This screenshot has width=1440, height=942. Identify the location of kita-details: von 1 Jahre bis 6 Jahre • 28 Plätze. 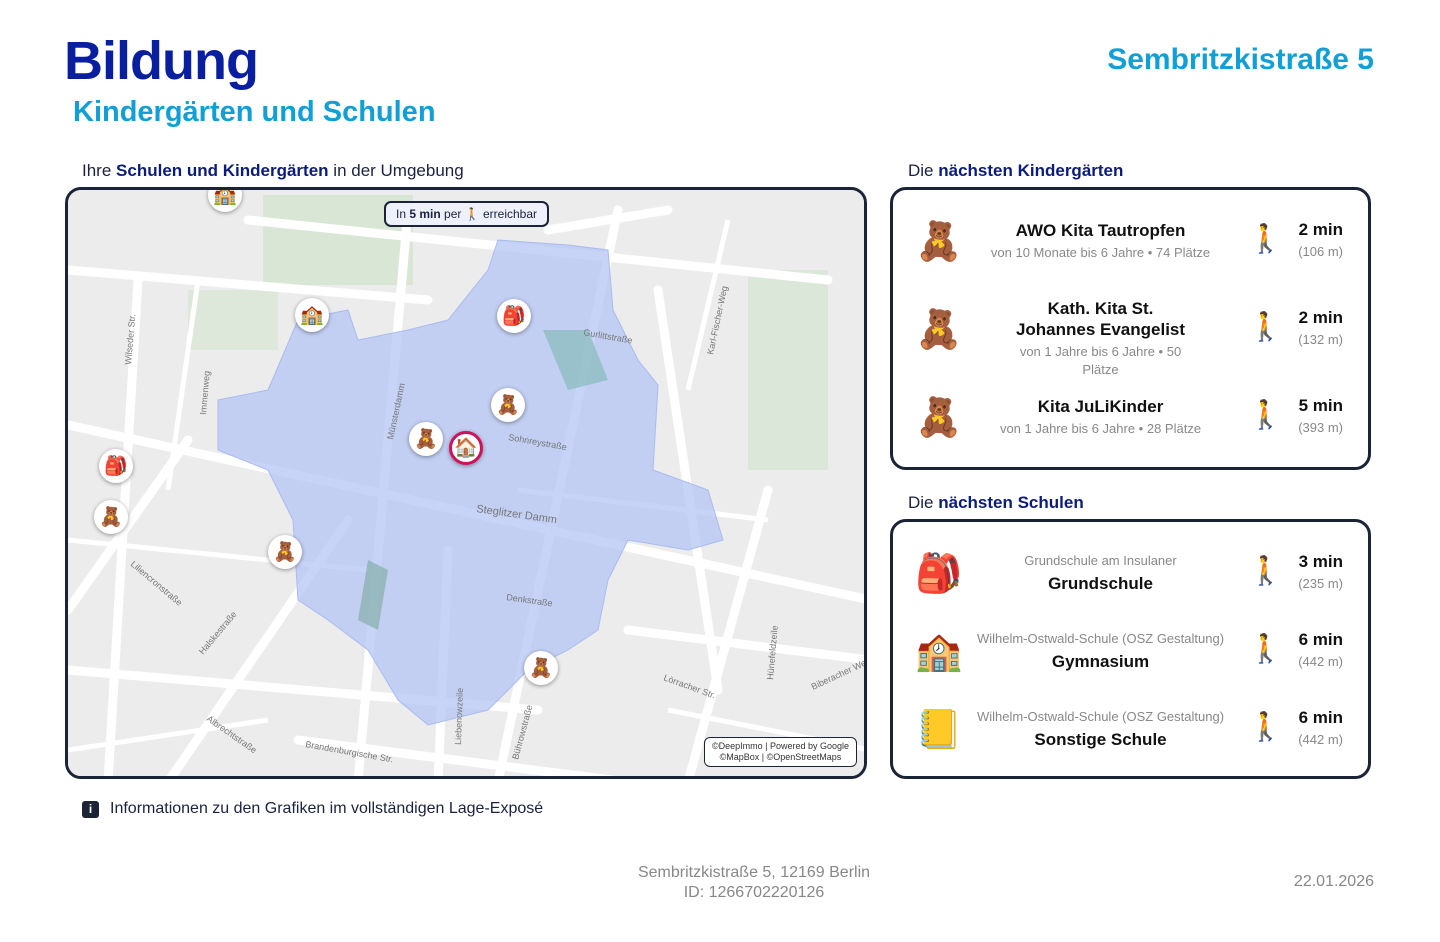
(1100, 428).